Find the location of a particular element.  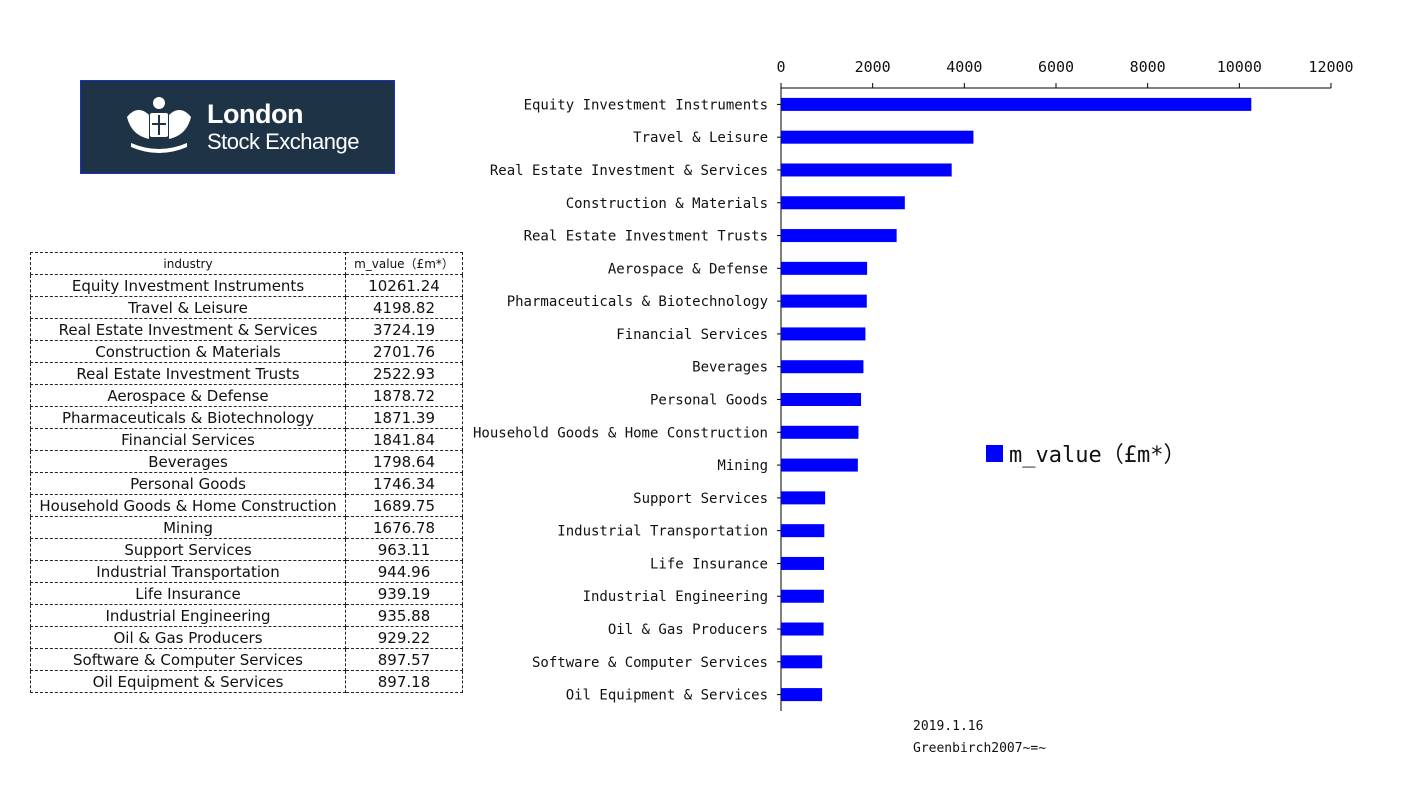

x-tick-label: 10000 is located at coordinates (1239, 67).